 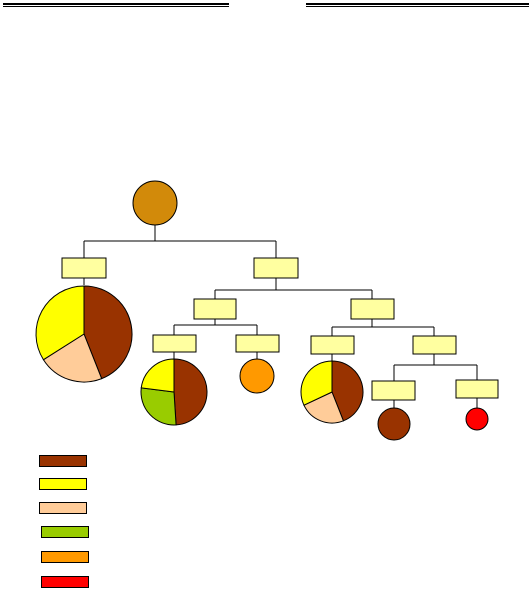 What do you see at coordinates (65, 582) in the screenshot?
I see `legend-swatch-red` at bounding box center [65, 582].